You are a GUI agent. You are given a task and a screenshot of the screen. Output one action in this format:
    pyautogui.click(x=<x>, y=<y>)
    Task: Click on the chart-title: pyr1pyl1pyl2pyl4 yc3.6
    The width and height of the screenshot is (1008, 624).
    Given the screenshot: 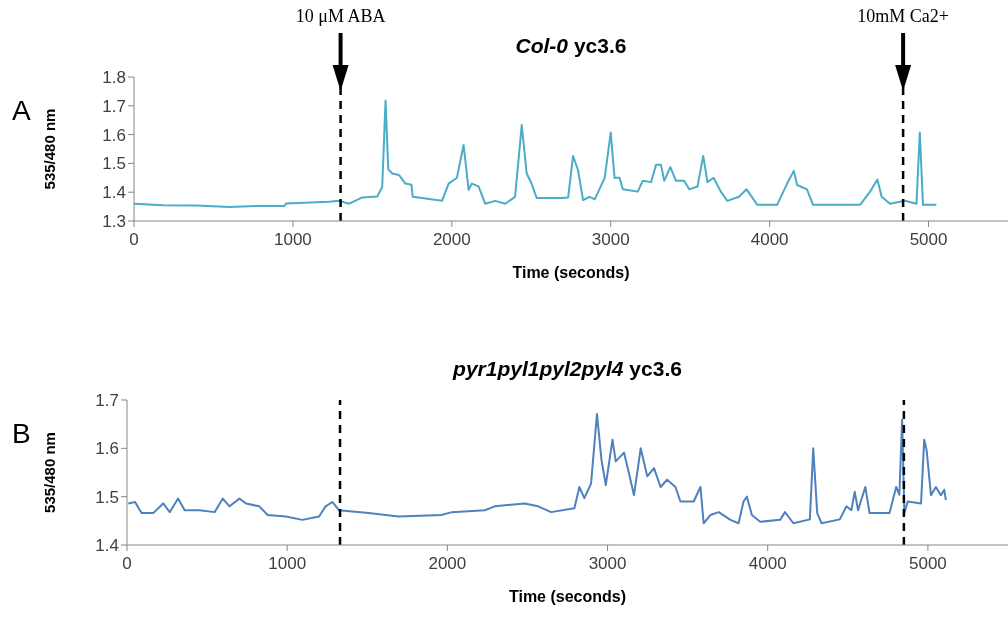 What is the action you would take?
    pyautogui.click(x=567, y=368)
    